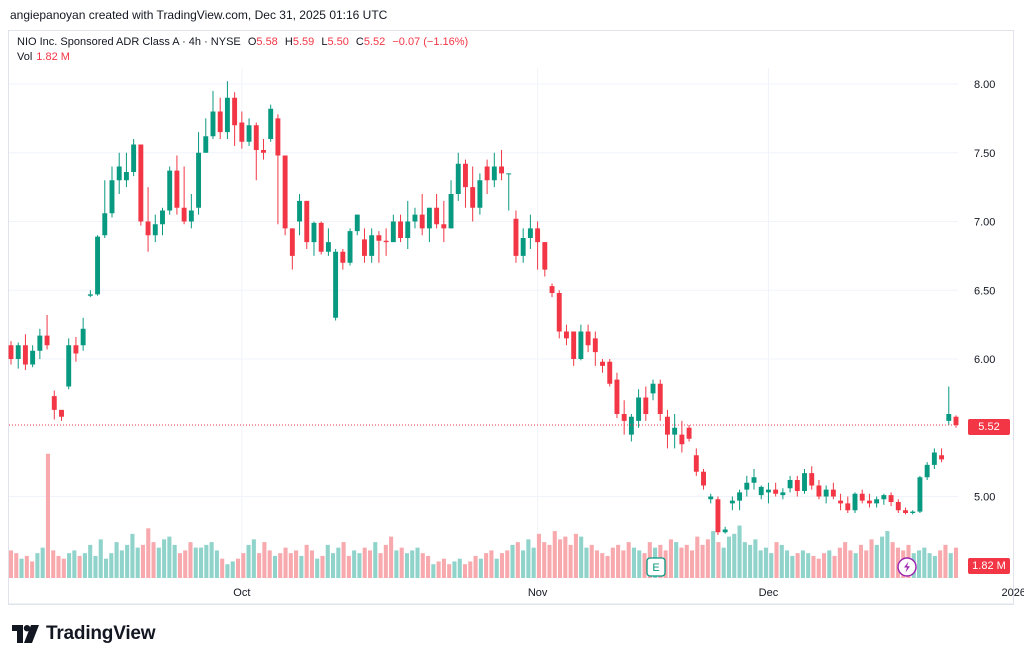  I want to click on high-label: H, so click(288, 42).